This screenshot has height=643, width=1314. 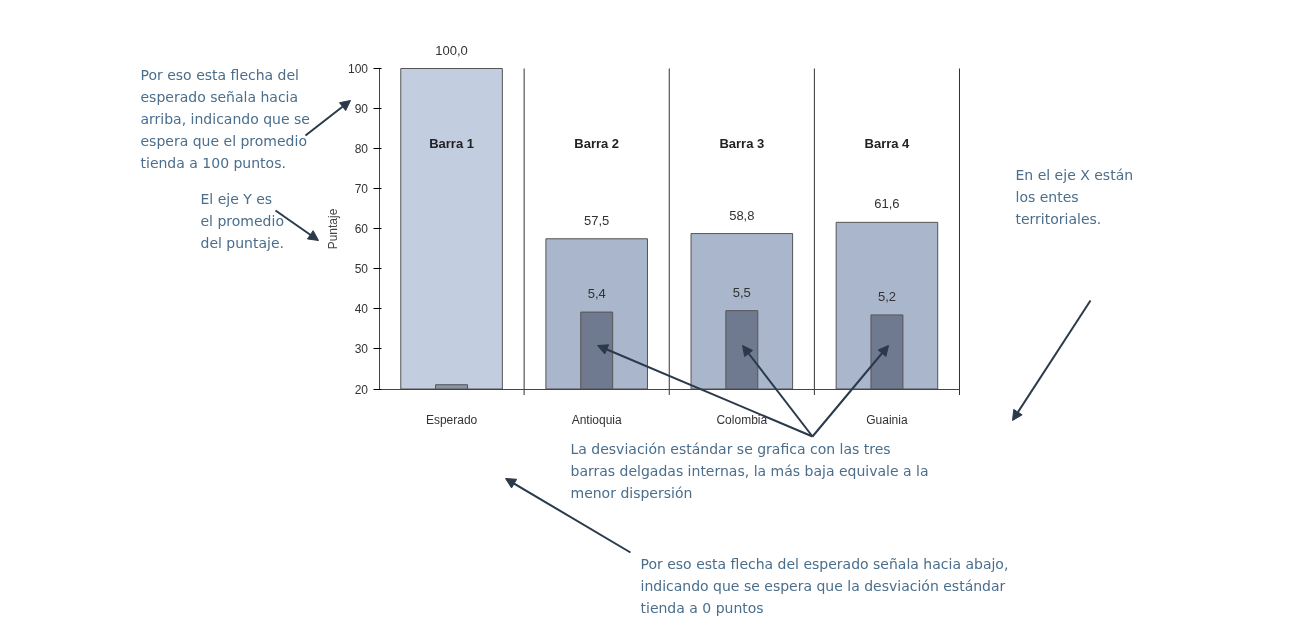 I want to click on data-label: 58,8, so click(x=742, y=215).